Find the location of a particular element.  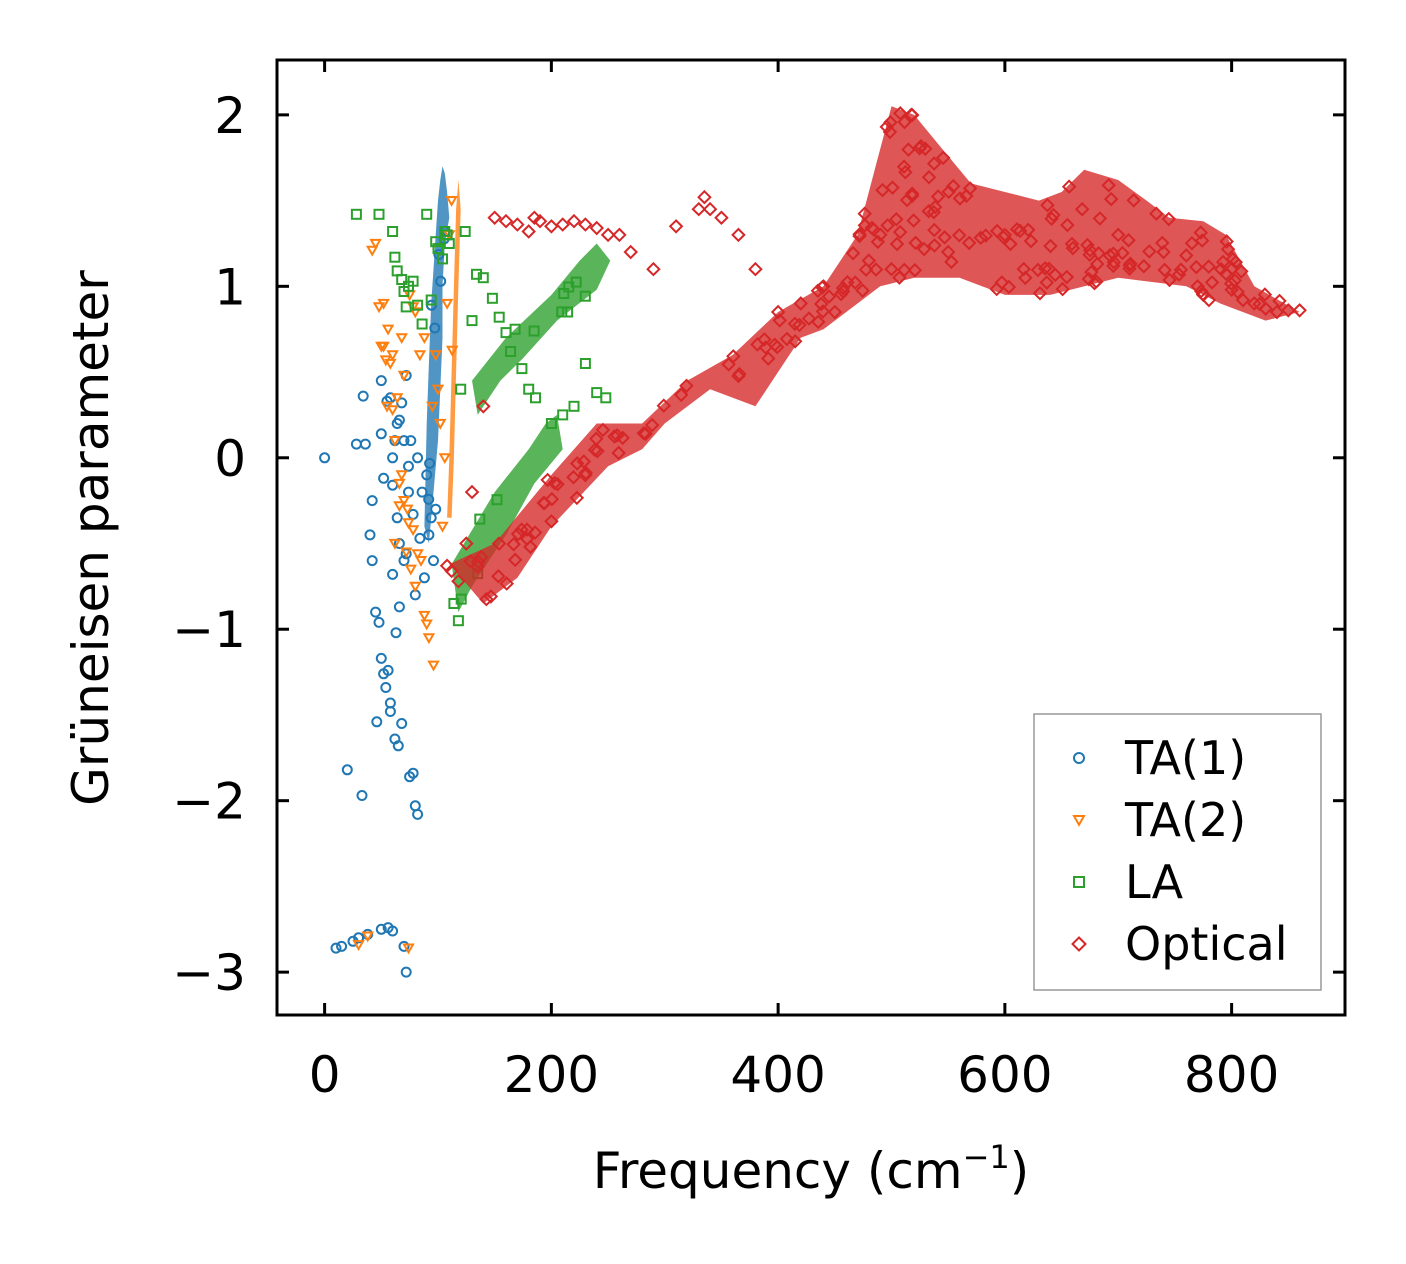

y-tick-label: 2 is located at coordinates (230, 116).